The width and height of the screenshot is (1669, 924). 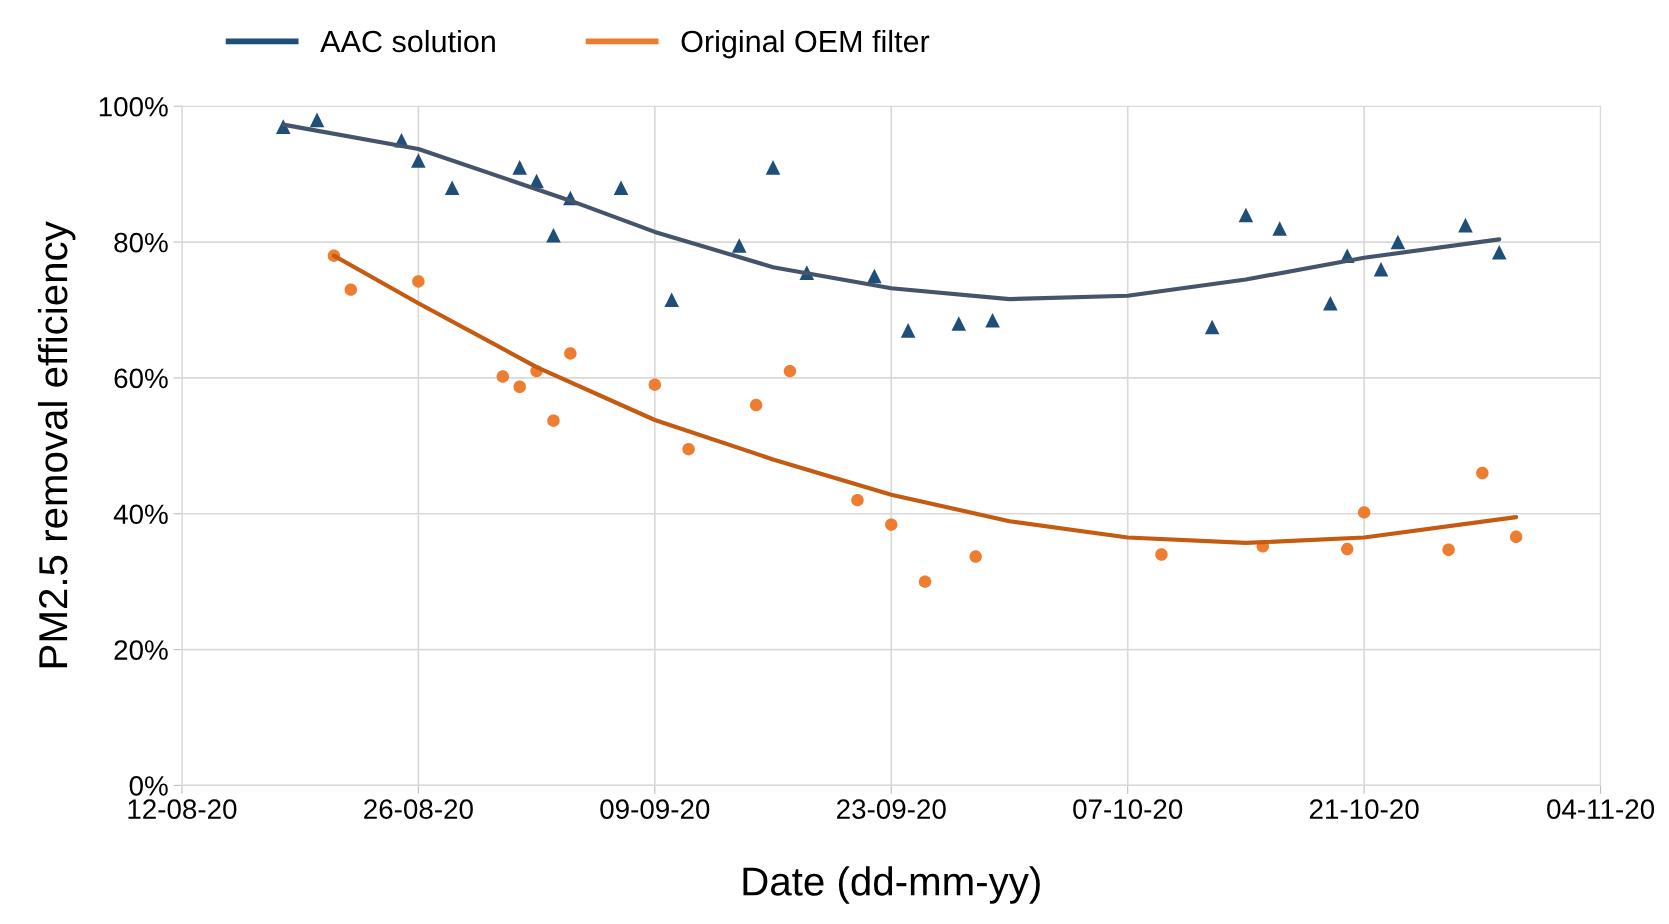 What do you see at coordinates (141, 242) in the screenshot?
I see `y-tick-label: 80%` at bounding box center [141, 242].